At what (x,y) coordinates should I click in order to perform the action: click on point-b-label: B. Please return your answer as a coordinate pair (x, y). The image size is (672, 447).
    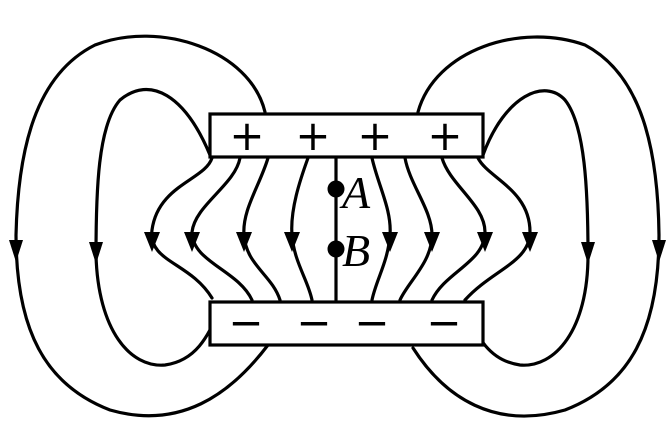
    Looking at the image, I should click on (356, 250).